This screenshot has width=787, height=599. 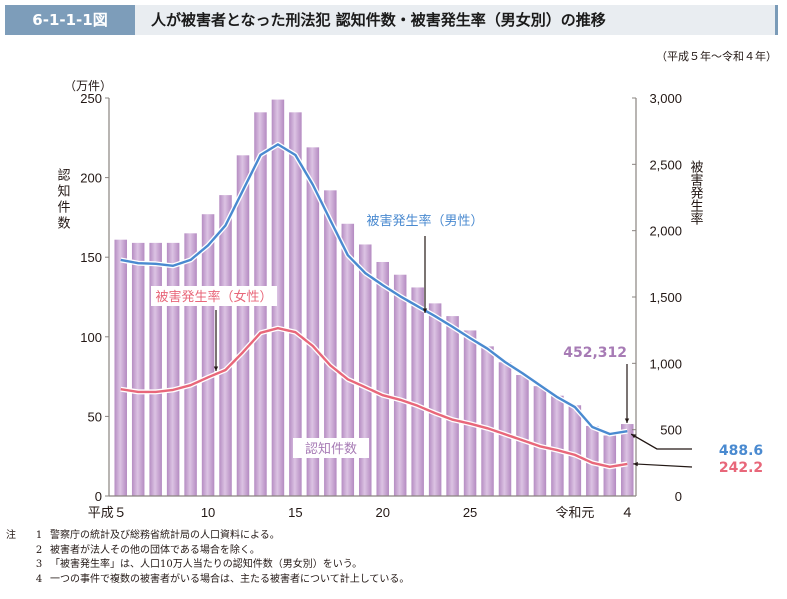 What do you see at coordinates (665, 231) in the screenshot?
I see `right-tick-label: 2,000` at bounding box center [665, 231].